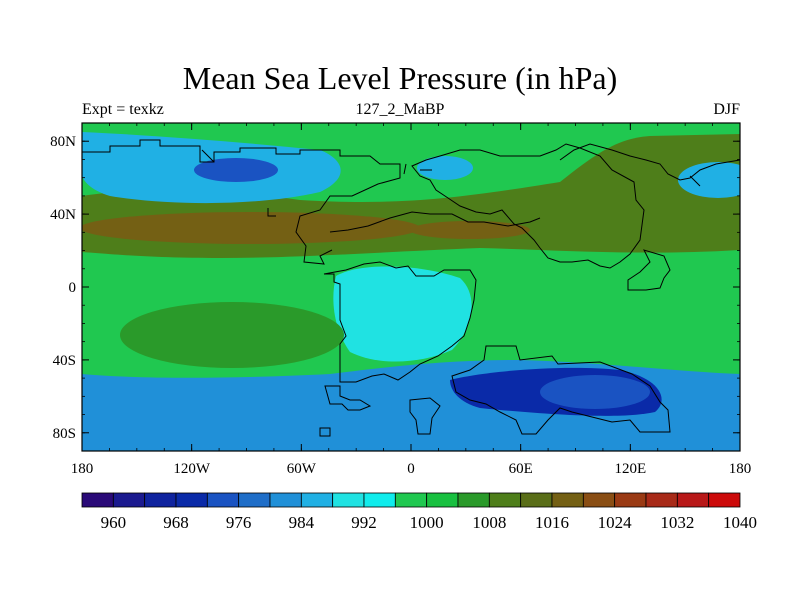 The width and height of the screenshot is (800, 600). Describe the element at coordinates (677, 522) in the screenshot. I see `colorbar-label: 1032` at that location.